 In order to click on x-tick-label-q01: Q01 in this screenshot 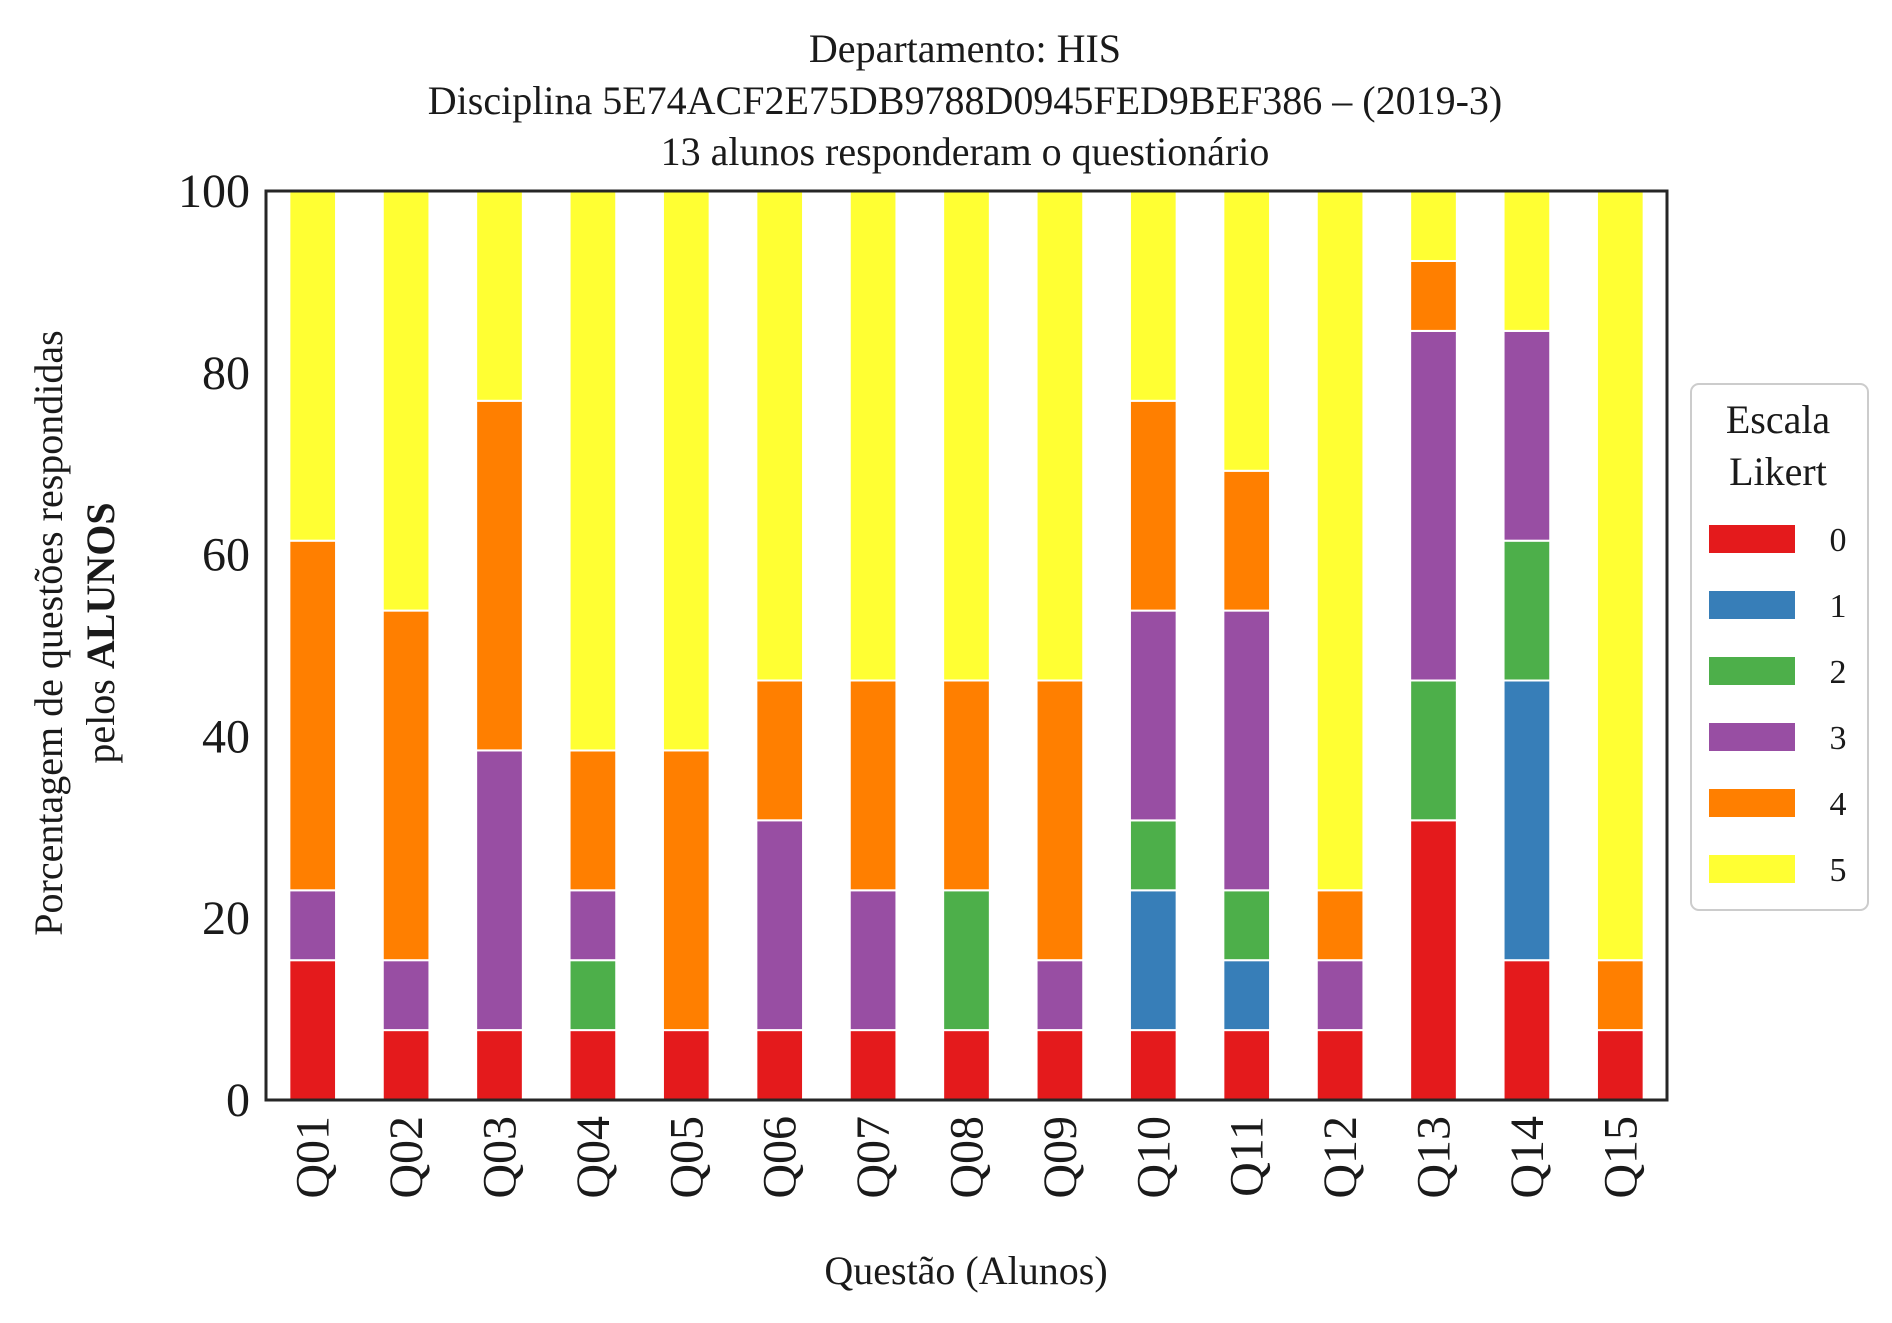, I will do `click(313, 1157)`.